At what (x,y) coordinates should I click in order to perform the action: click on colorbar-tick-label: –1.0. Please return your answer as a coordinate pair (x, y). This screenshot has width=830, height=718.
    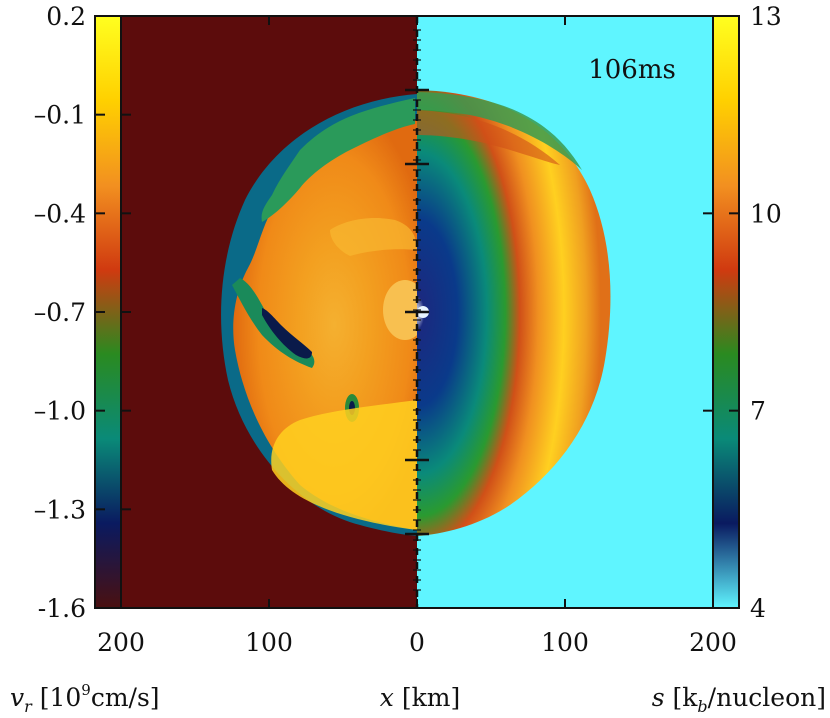
    Looking at the image, I should click on (60, 411).